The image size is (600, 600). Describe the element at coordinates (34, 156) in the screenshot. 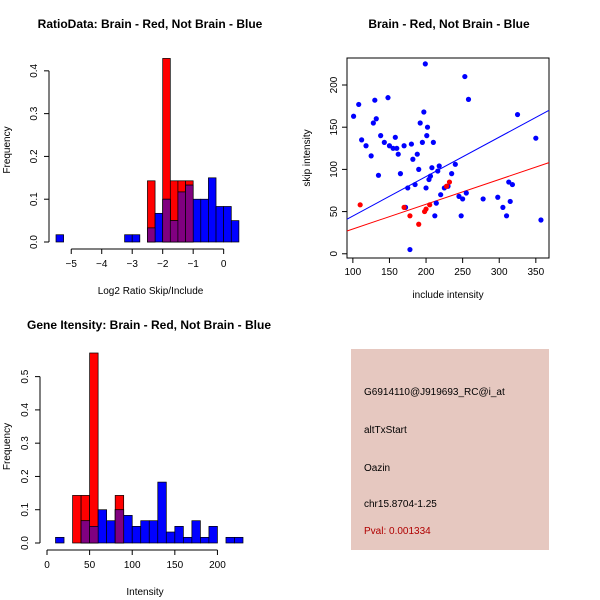

I see `ratio-y-tick-label-2: 0.2` at that location.